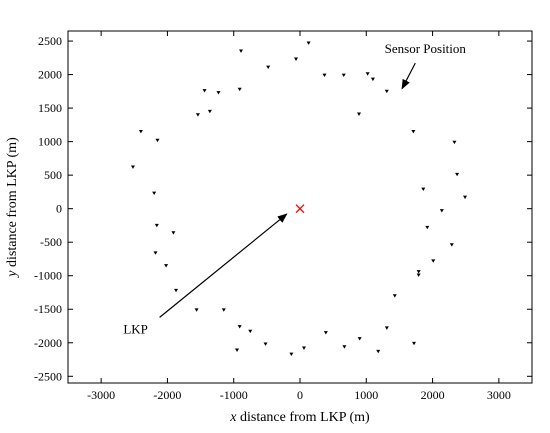  Describe the element at coordinates (408, 76) in the screenshot. I see `sensor-position-arrow` at that location.